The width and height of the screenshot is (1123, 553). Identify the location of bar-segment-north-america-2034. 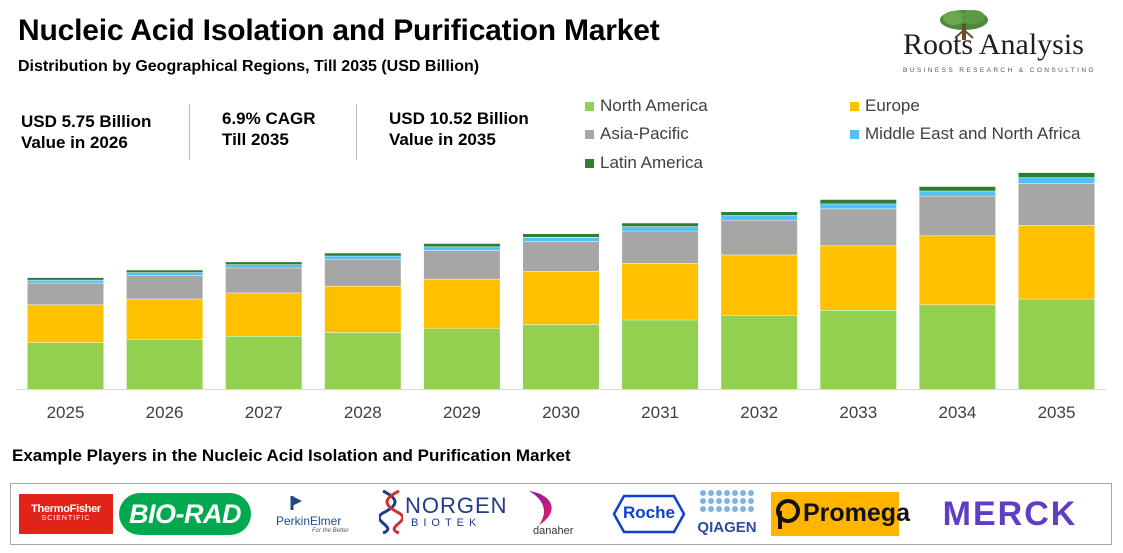
(957, 346).